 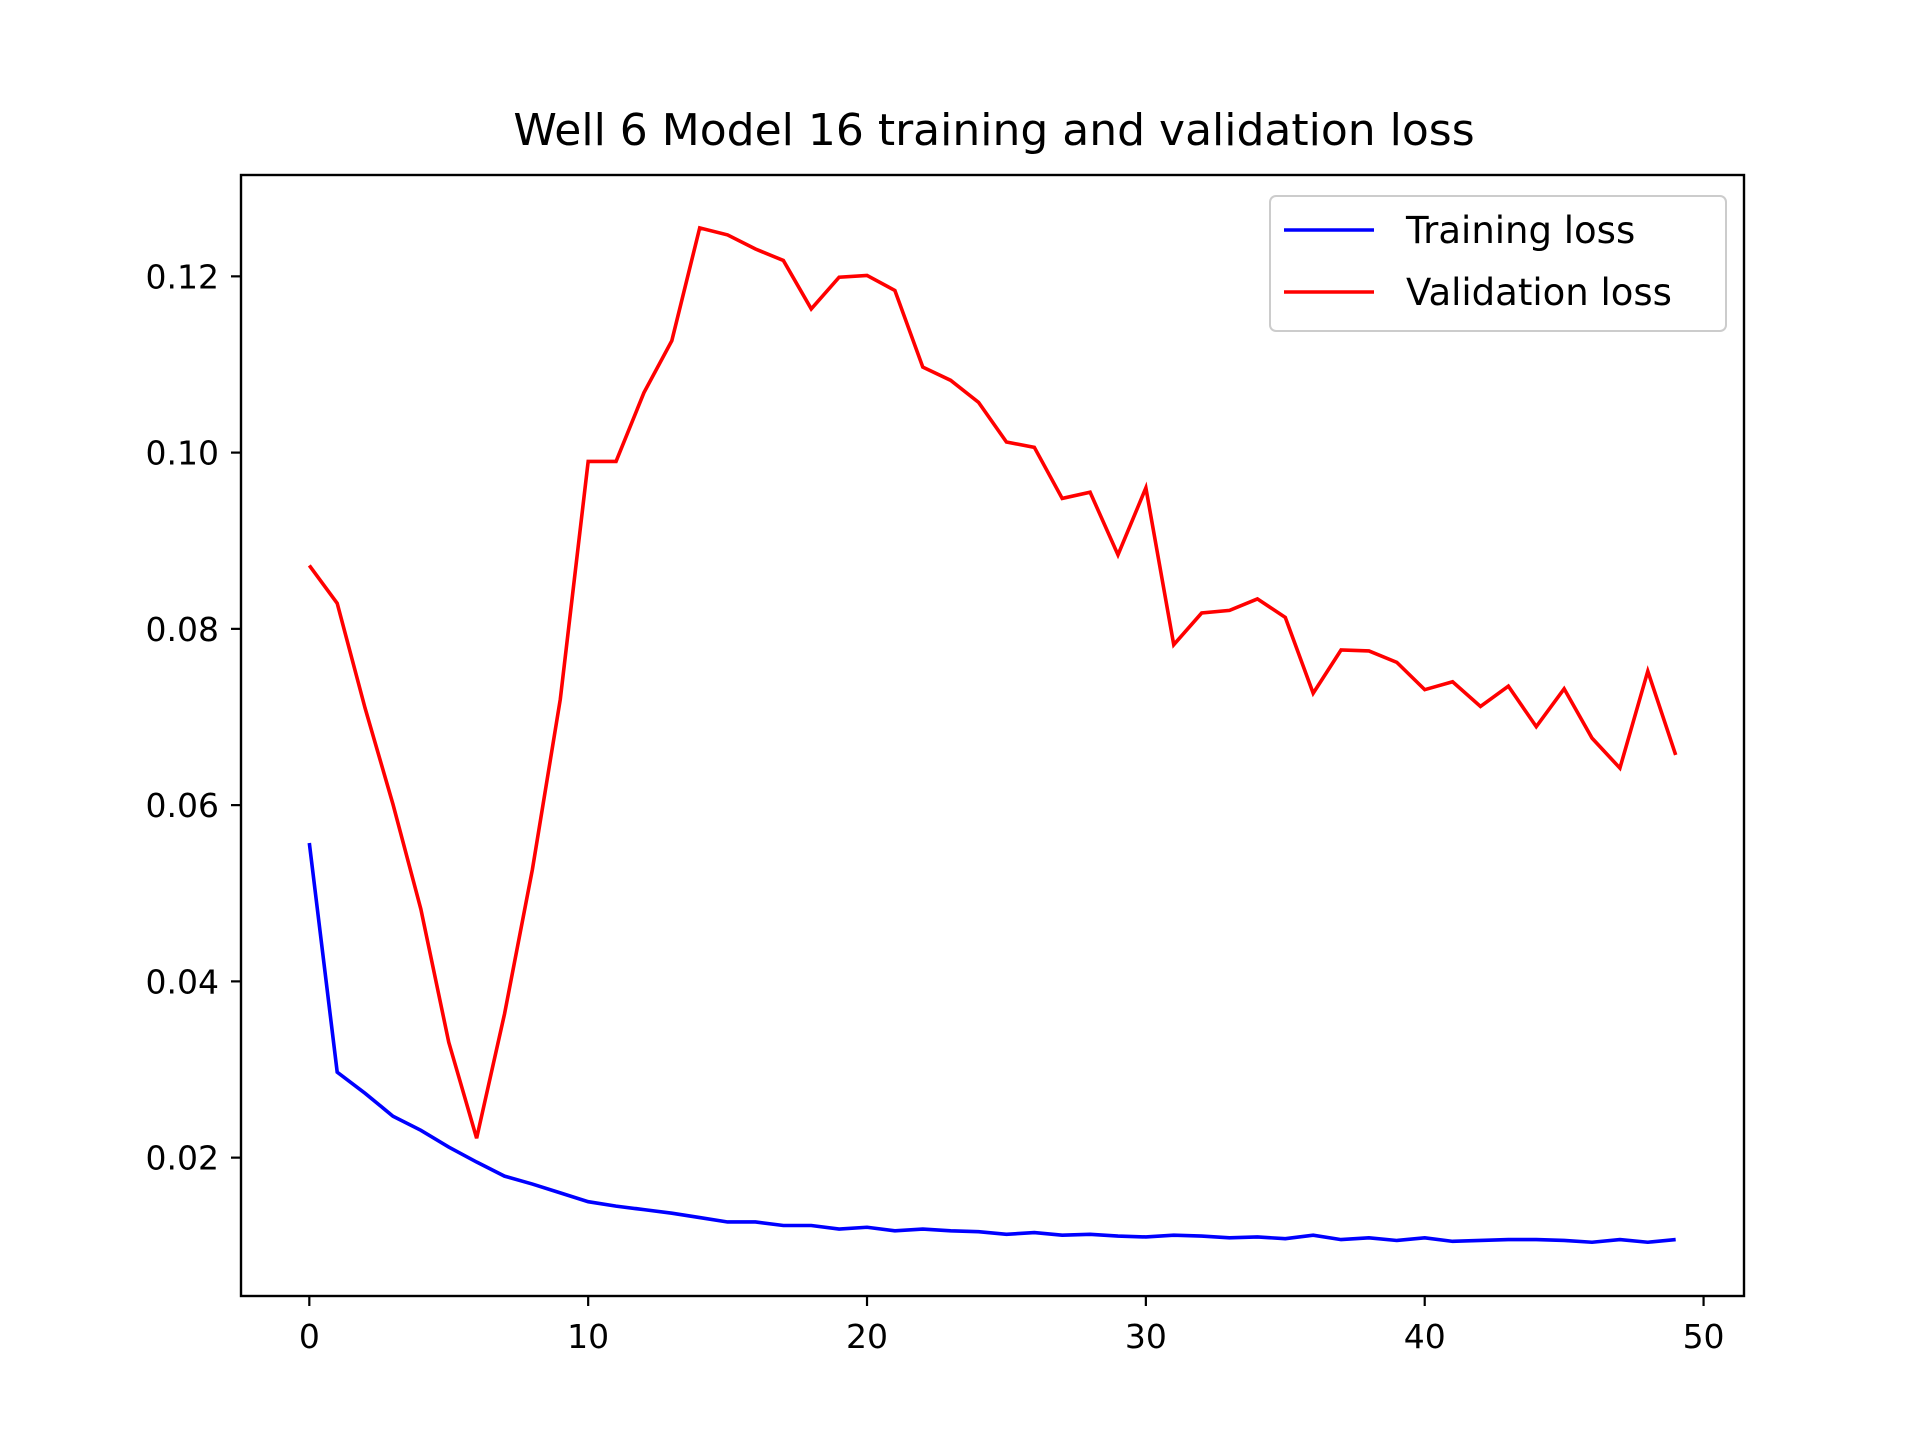 I want to click on legend-label-validation-loss: Validation loss, so click(x=1539, y=292).